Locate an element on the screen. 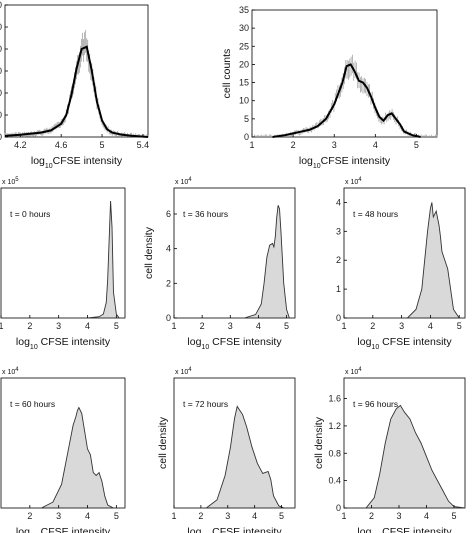 The height and width of the screenshot is (533, 474). time-annotation: t = 96 hours is located at coordinates (375, 404).